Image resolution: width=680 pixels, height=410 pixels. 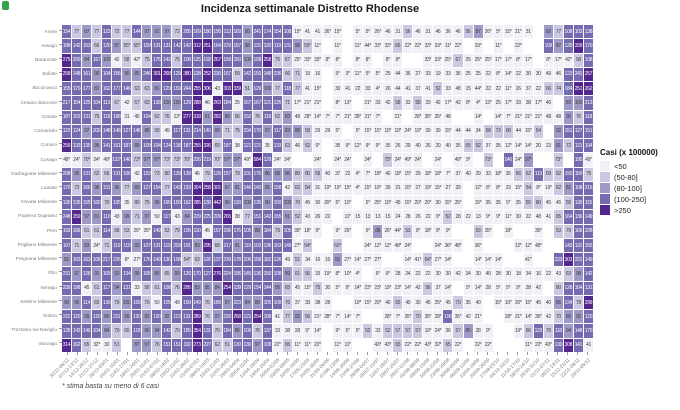 What do you see at coordinates (558, 260) in the screenshot?
I see `heatmap-cell: 223` at bounding box center [558, 260].